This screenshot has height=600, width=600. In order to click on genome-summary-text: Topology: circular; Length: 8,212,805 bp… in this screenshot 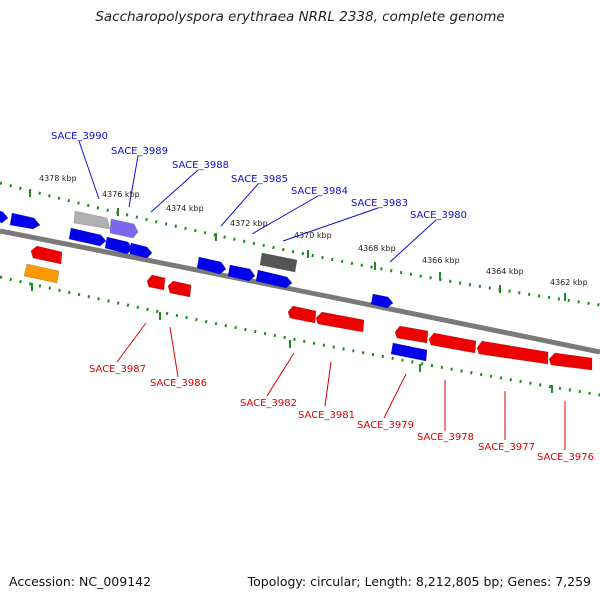, I will do `click(419, 581)`.